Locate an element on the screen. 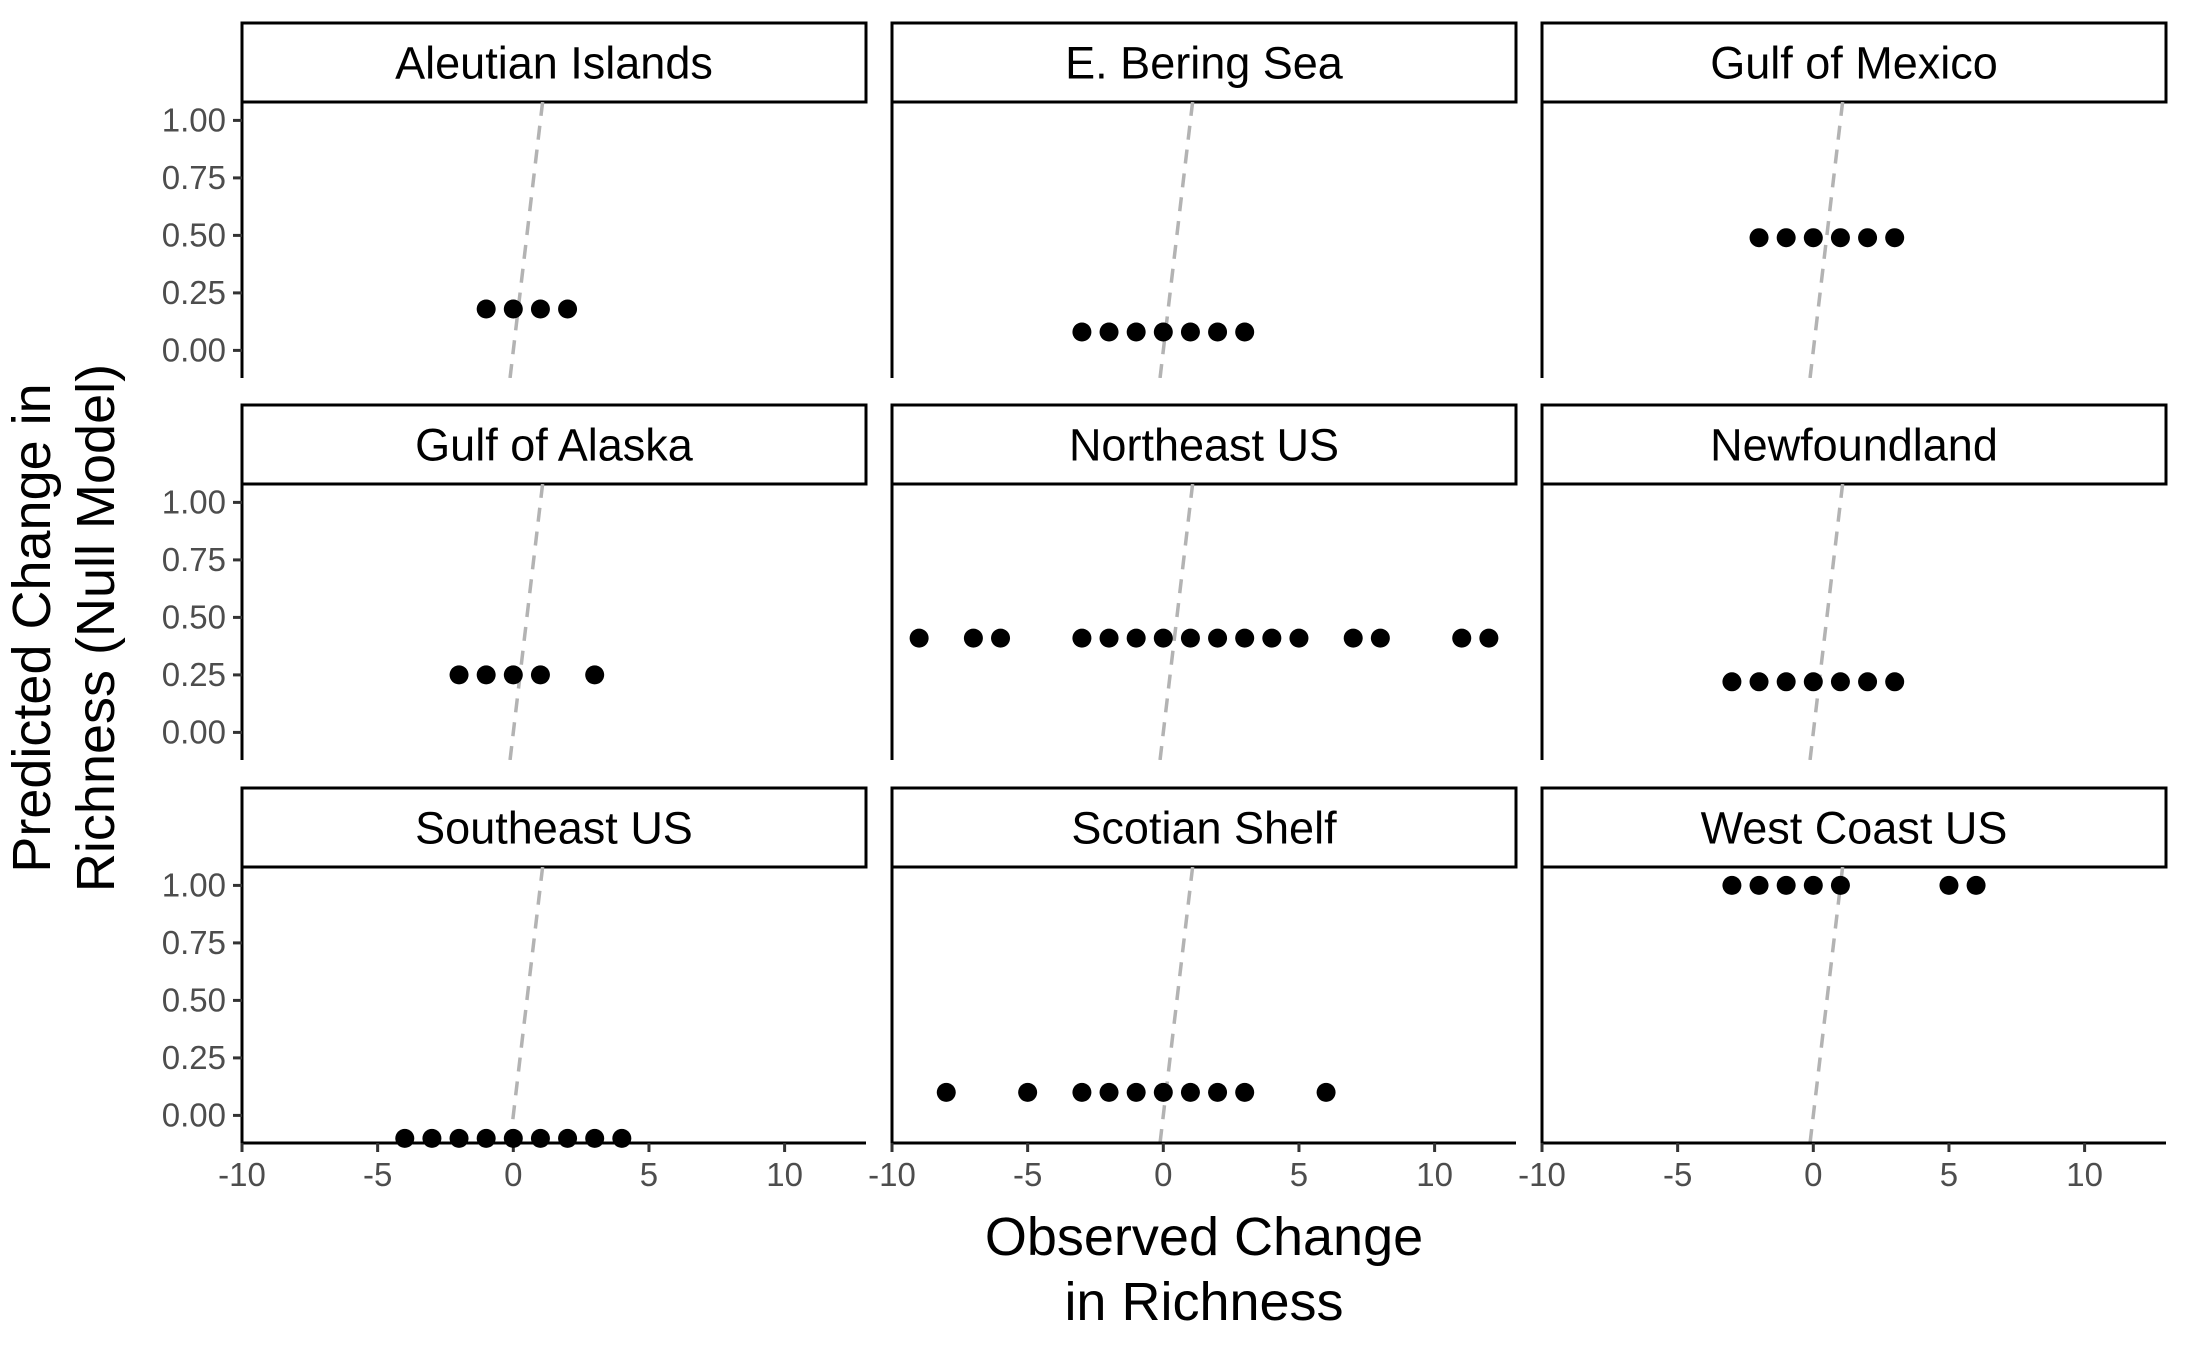 This screenshot has height=1351, width=2187. reference-line-aleutian-islands is located at coordinates (526, 240).